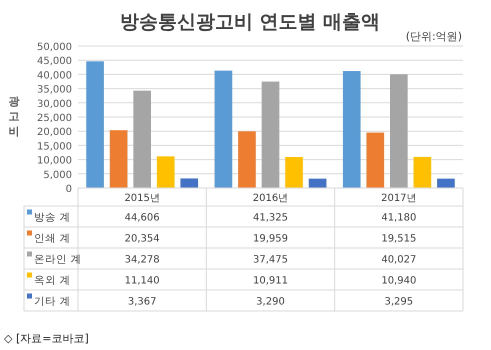 The image size is (491, 350). I want to click on data-label: 37,475, so click(270, 260).